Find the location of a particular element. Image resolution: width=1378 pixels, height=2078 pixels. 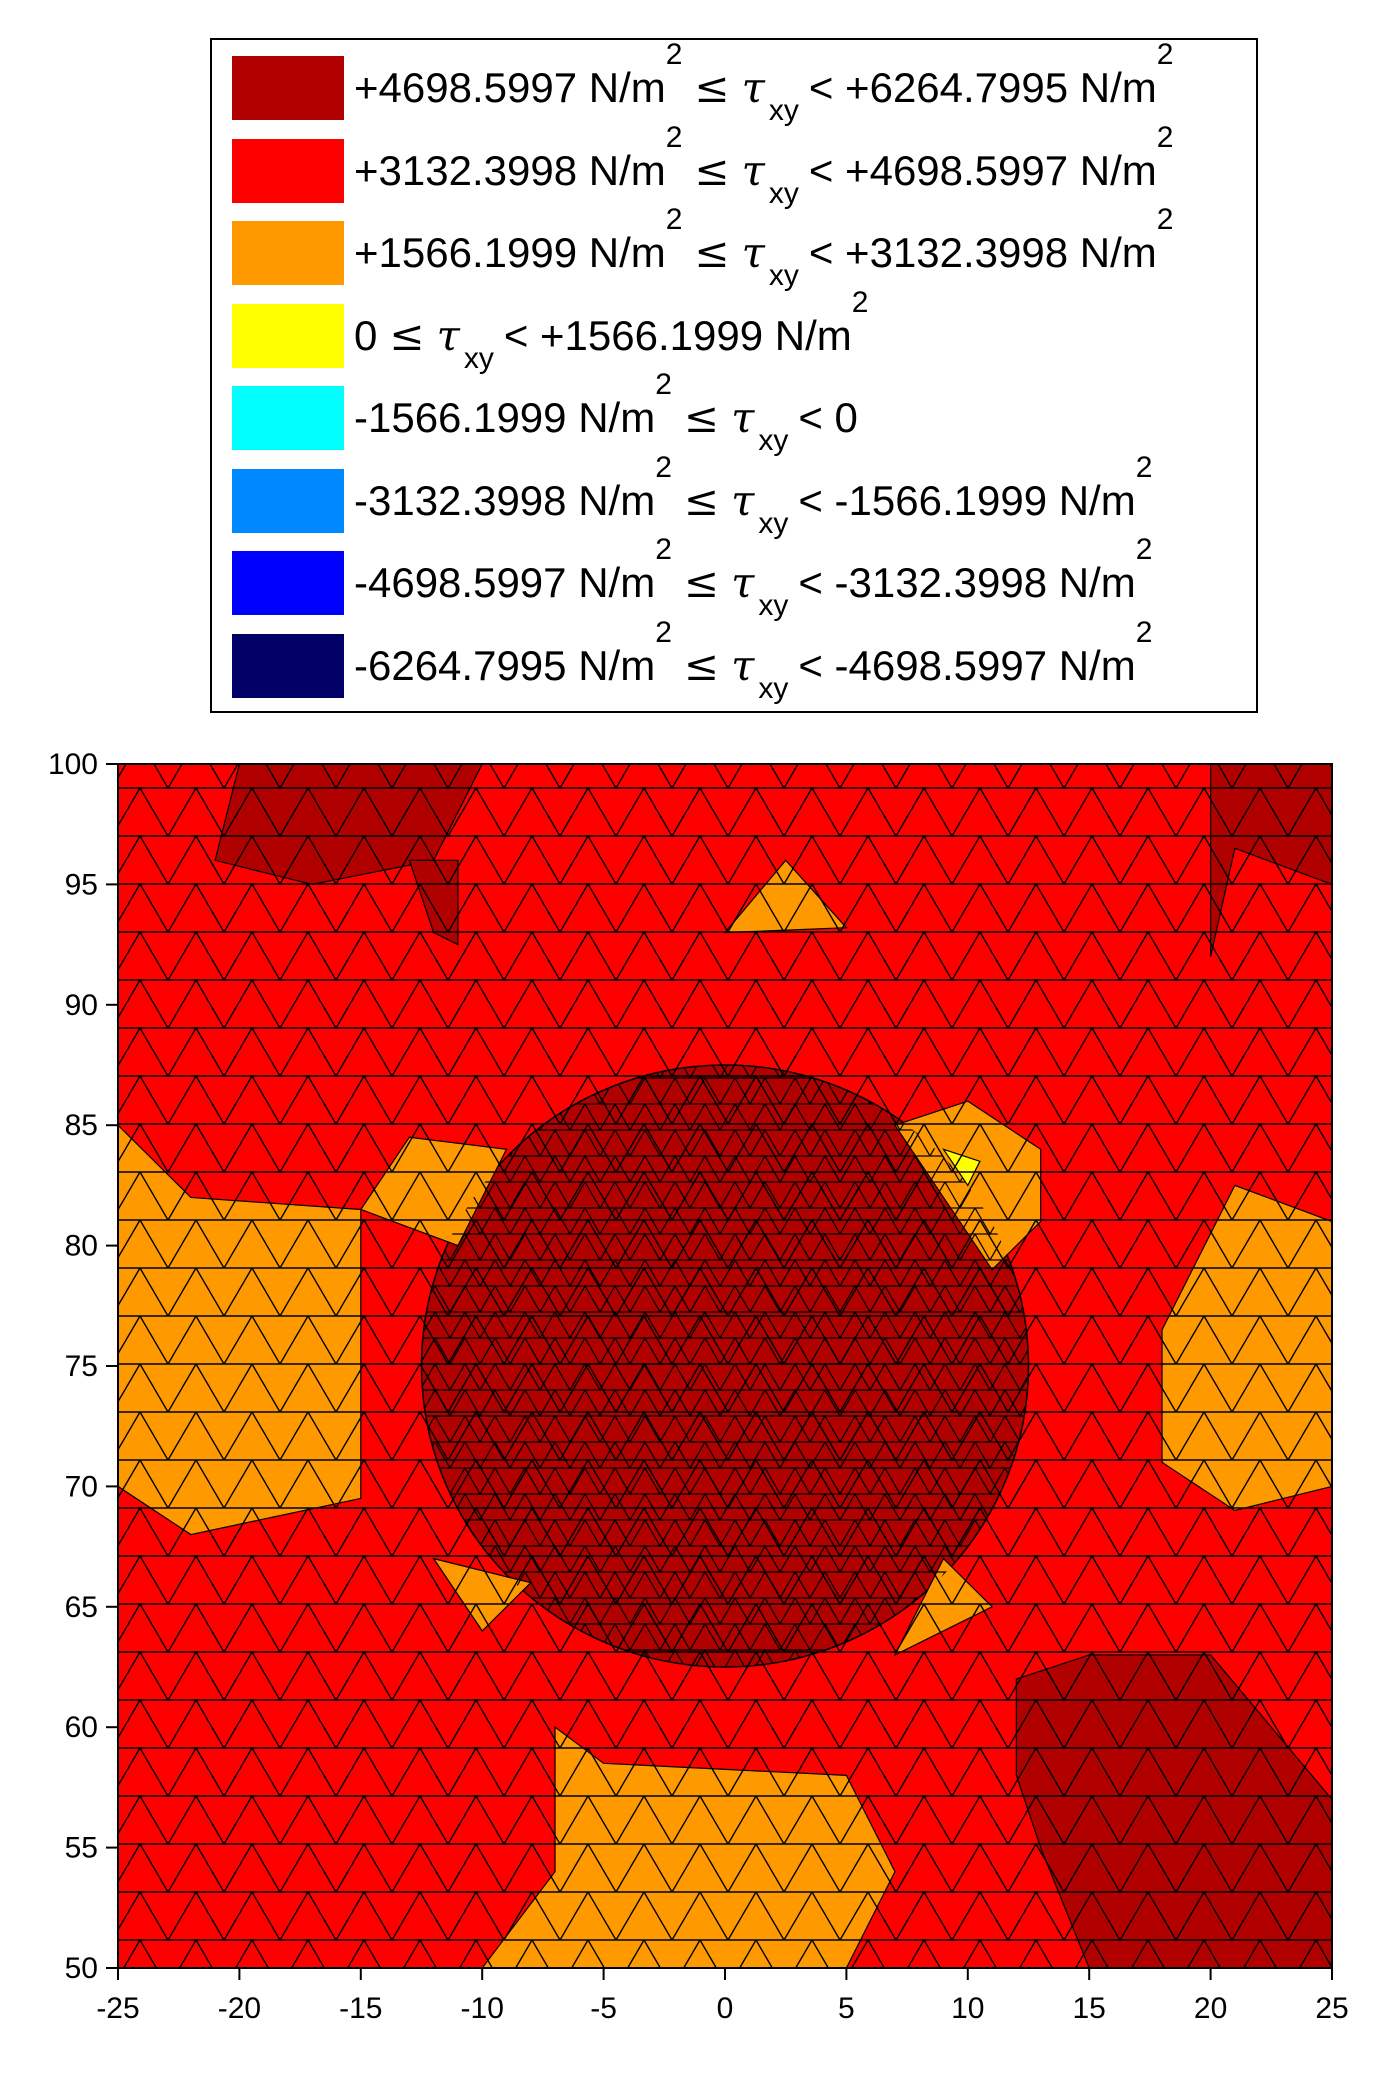

legend-upper-bound: < -1566.1999 N/m is located at coordinates (967, 500).